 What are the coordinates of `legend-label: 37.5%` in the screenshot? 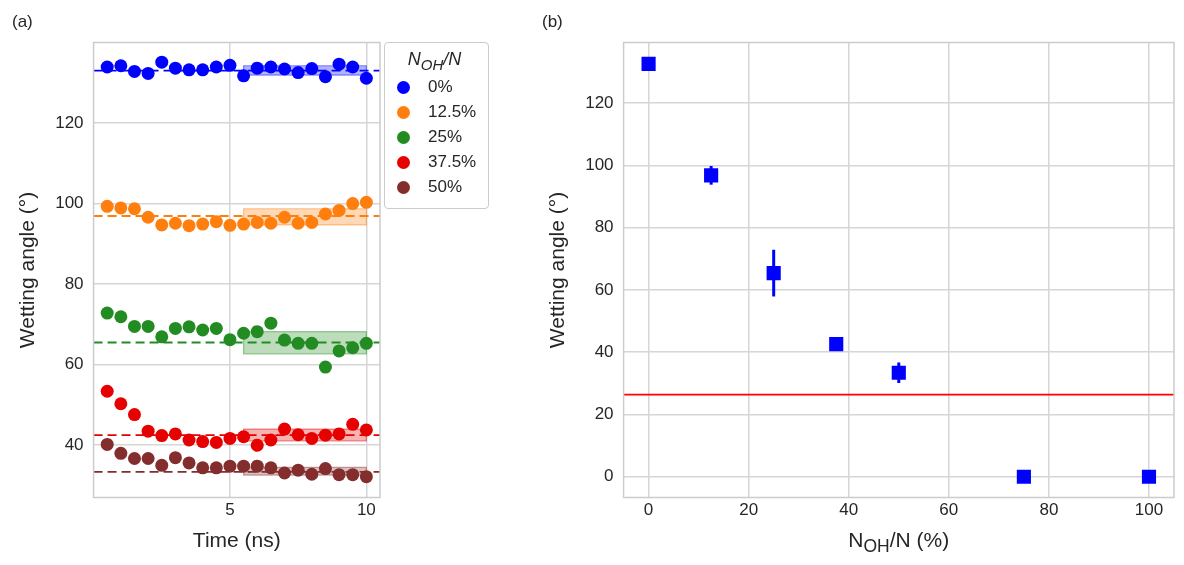 It's located at (452, 162).